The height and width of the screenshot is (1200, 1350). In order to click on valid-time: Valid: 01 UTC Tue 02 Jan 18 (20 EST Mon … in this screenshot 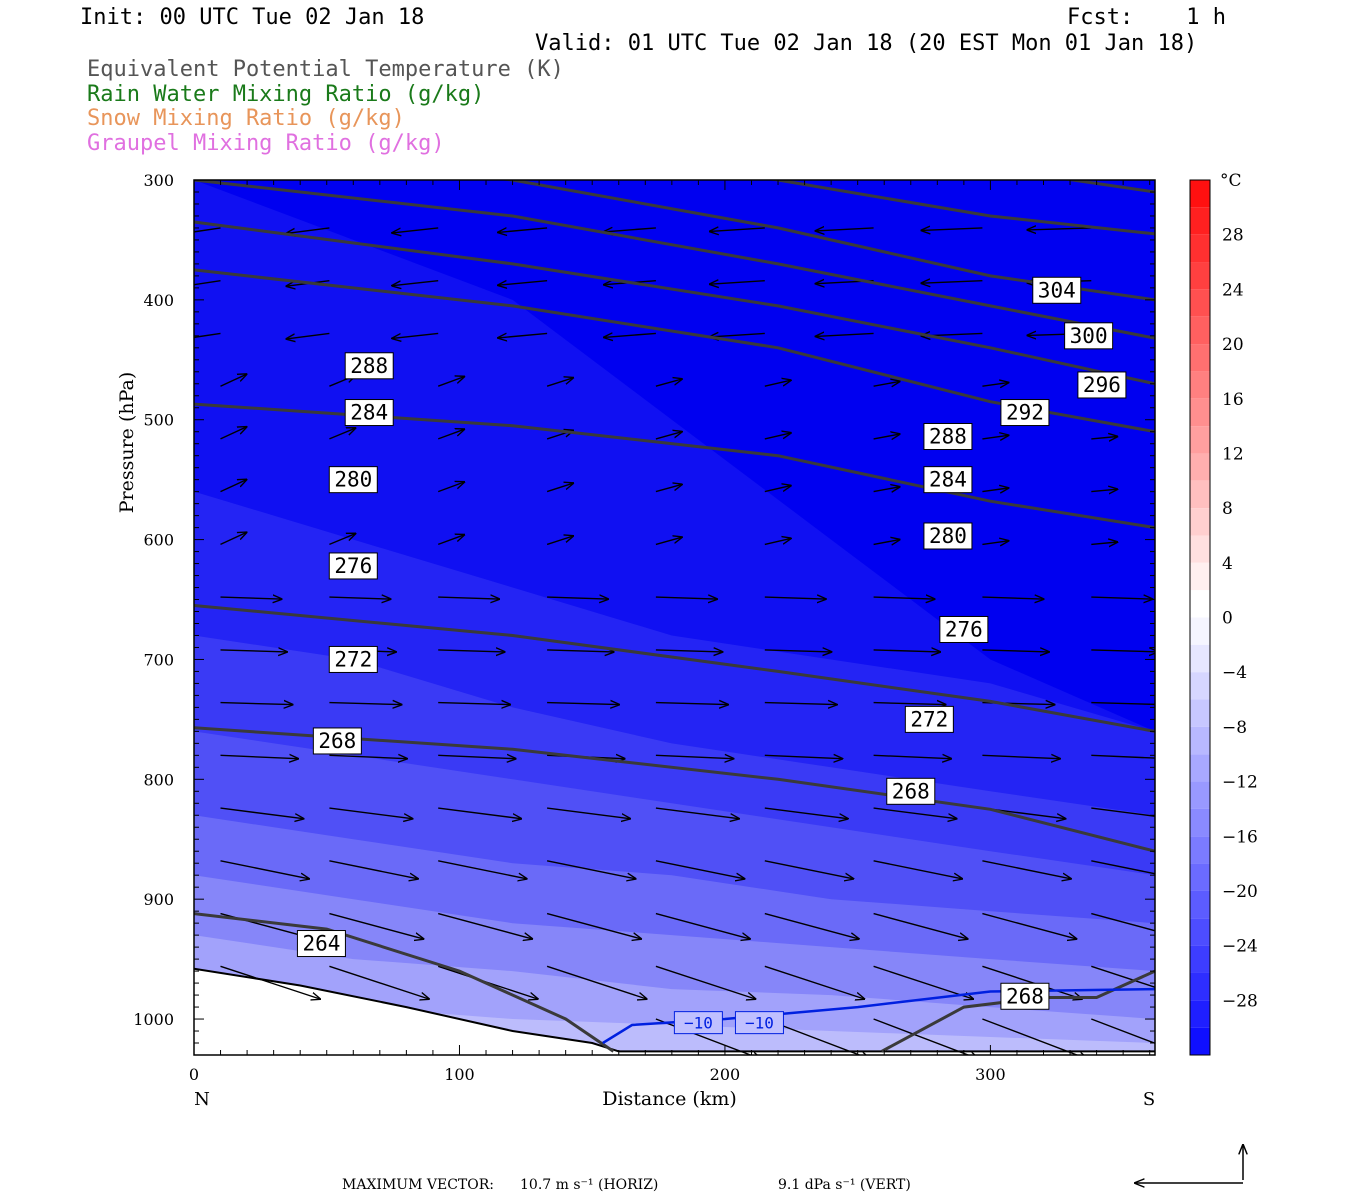, I will do `click(866, 43)`.